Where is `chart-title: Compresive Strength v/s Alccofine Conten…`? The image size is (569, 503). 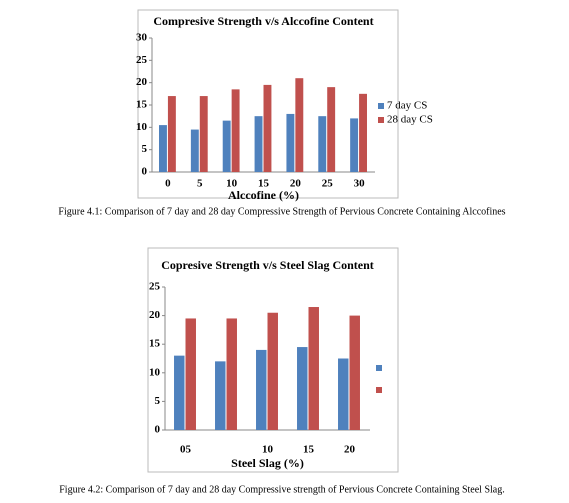 chart-title: Compresive Strength v/s Alccofine Conten… is located at coordinates (263, 21).